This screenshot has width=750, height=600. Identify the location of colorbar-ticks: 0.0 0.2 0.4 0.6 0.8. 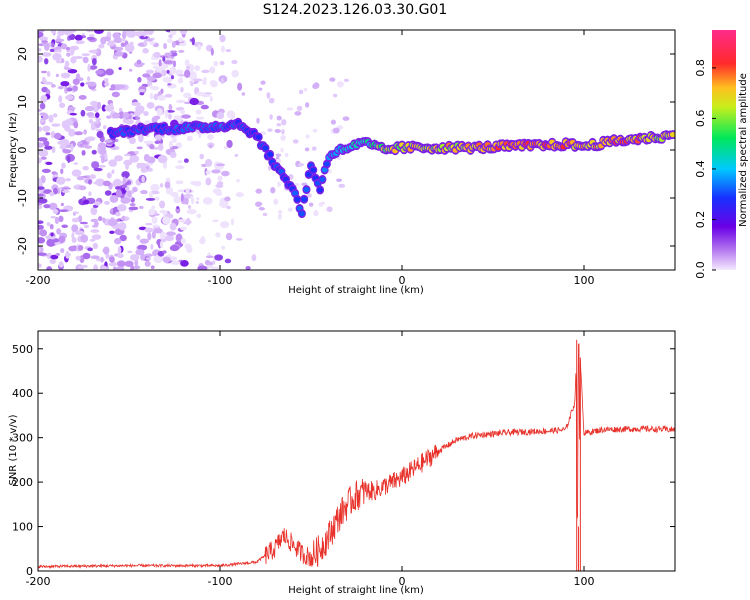
(705, 169).